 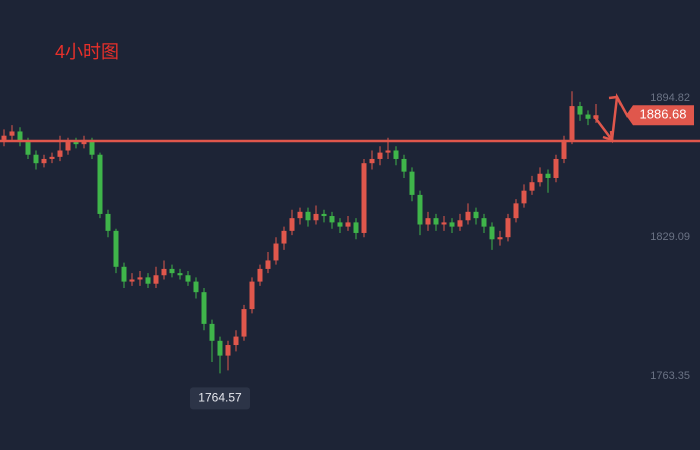 I want to click on y-tick-label: 1894.82, so click(x=670, y=98).